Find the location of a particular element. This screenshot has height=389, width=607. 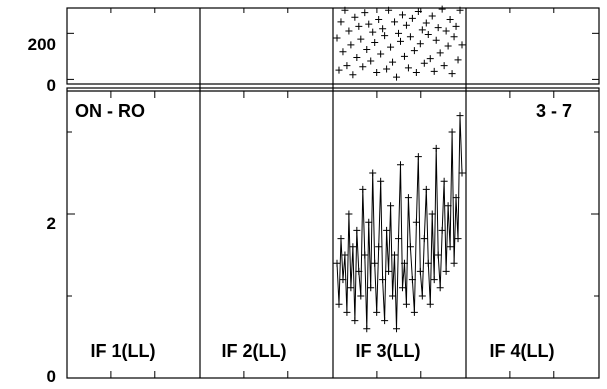

phase-tick-label-200: 200 is located at coordinates (42, 44).